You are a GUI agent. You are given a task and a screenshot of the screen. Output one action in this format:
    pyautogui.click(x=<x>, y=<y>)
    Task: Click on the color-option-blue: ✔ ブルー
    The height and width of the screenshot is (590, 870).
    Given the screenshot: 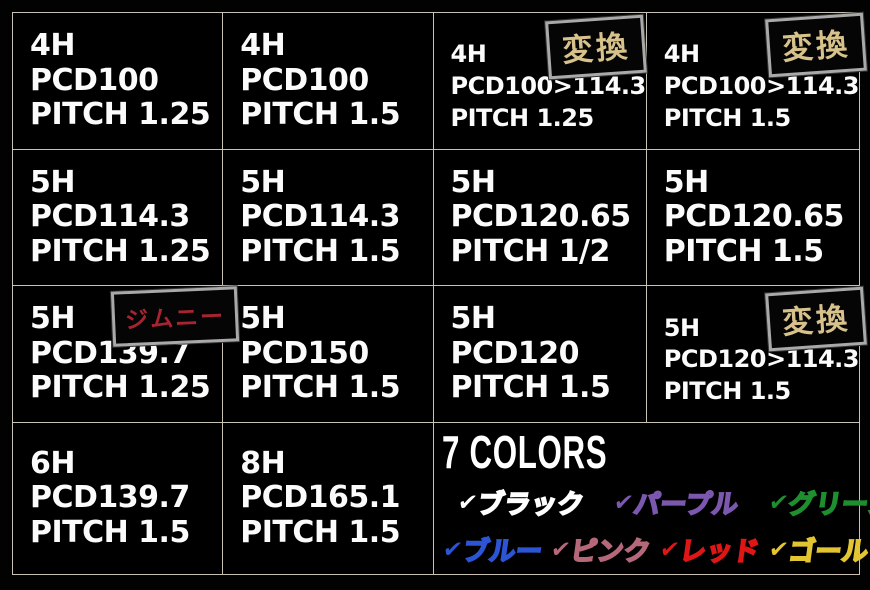 What is the action you would take?
    pyautogui.click(x=492, y=549)
    